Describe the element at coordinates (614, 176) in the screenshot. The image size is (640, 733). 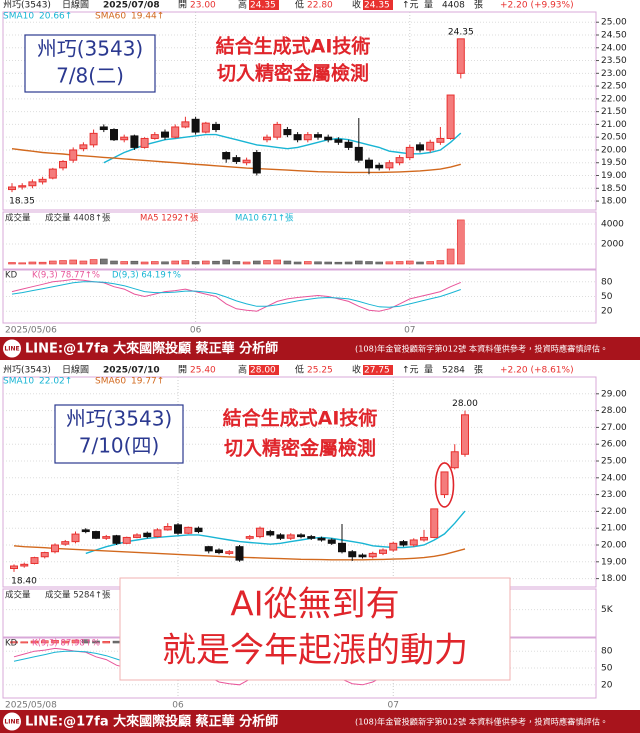
I see `y-tick-label: 19.00` at that location.